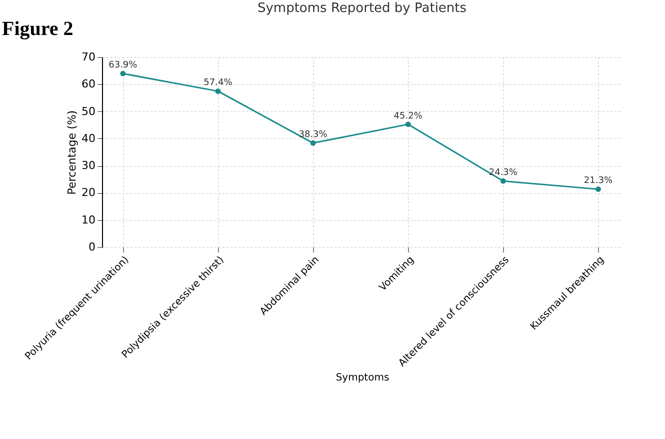 Image resolution: width=665 pixels, height=439 pixels. What do you see at coordinates (313, 135) in the screenshot?
I see `data-label: 38.3%` at bounding box center [313, 135].